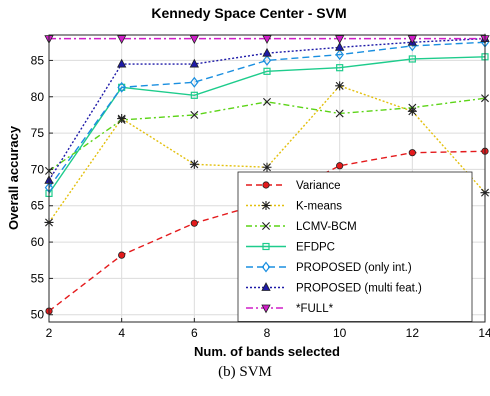 This screenshot has width=490, height=396. Describe the element at coordinates (267, 351) in the screenshot. I see `x-axis-label: Num. of bands selected` at that location.